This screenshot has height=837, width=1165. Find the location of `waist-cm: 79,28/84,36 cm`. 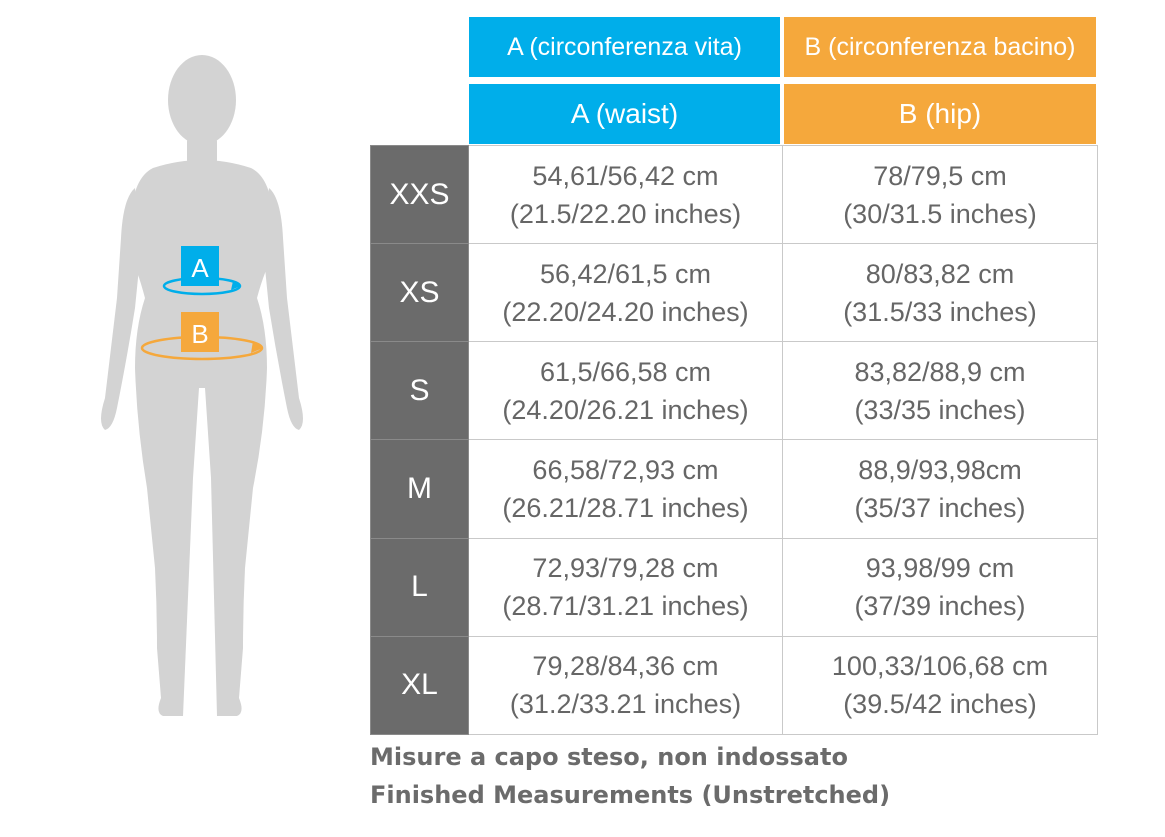

waist-cm: 79,28/84,36 cm is located at coordinates (625, 666).